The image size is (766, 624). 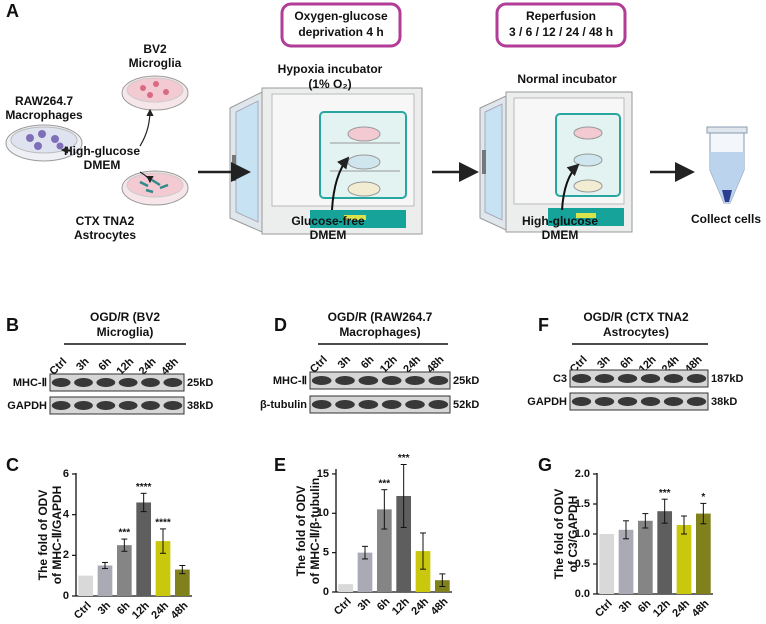 What do you see at coordinates (343, 607) in the screenshot?
I see `x-tick-label: Ctrl` at bounding box center [343, 607].